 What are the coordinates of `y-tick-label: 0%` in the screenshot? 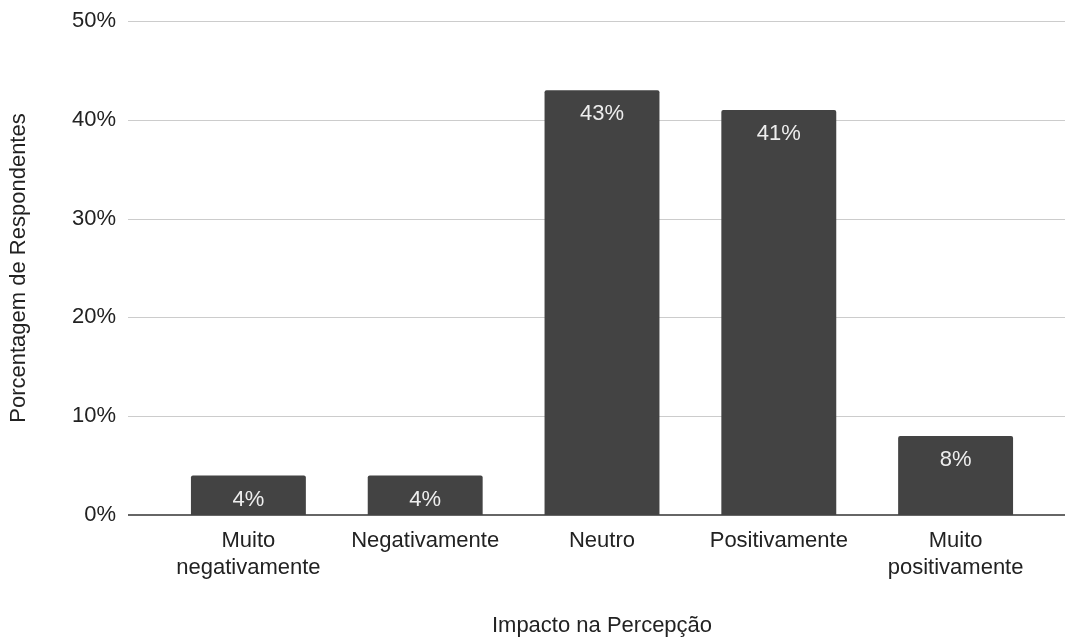 It's located at (100, 514).